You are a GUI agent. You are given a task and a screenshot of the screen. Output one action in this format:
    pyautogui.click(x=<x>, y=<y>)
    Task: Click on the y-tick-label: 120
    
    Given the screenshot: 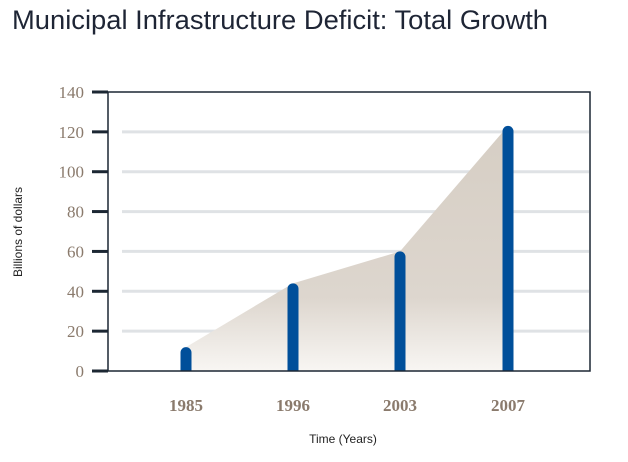 What is the action you would take?
    pyautogui.click(x=72, y=132)
    